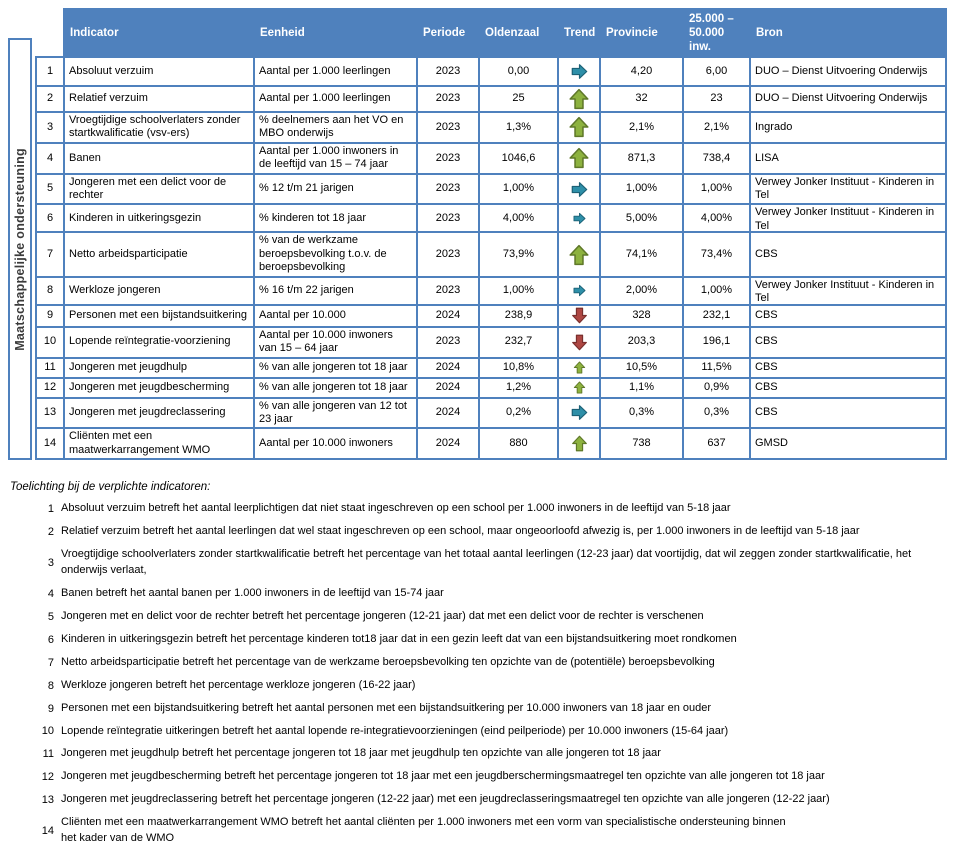 This screenshot has width=953, height=847. I want to click on eenheid-value: Aantal per 10.000, so click(302, 315).